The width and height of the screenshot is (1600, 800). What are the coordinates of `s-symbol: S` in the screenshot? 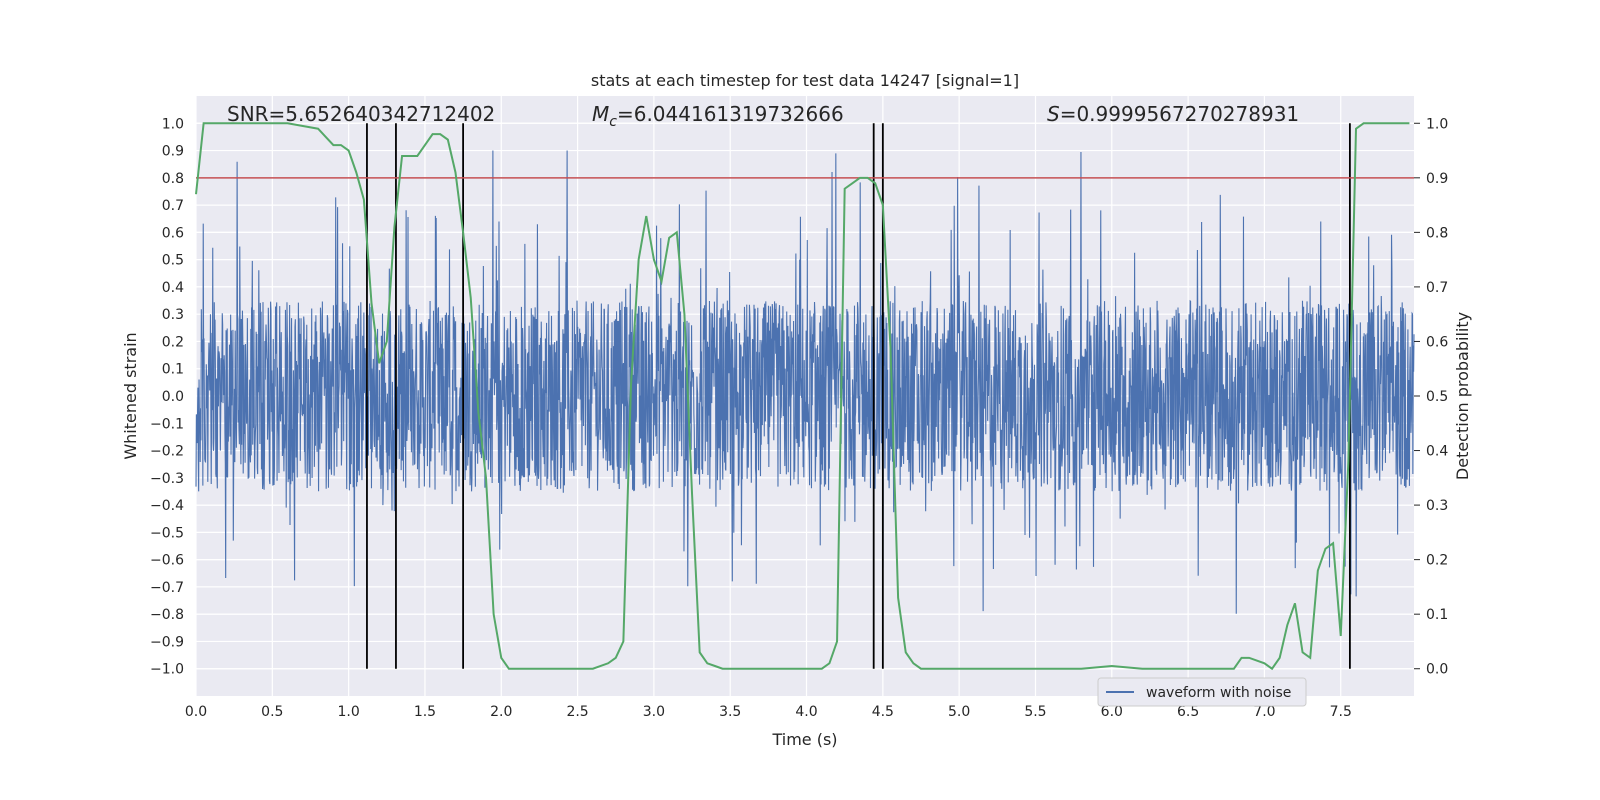 It's located at (1053, 114).